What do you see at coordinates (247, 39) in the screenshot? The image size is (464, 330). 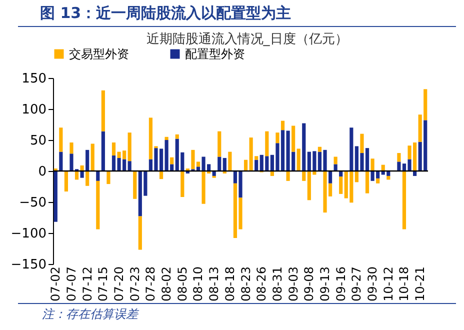 I see `chart-subtitle: 近期陆股通流入情况_日度（亿元）` at bounding box center [247, 39].